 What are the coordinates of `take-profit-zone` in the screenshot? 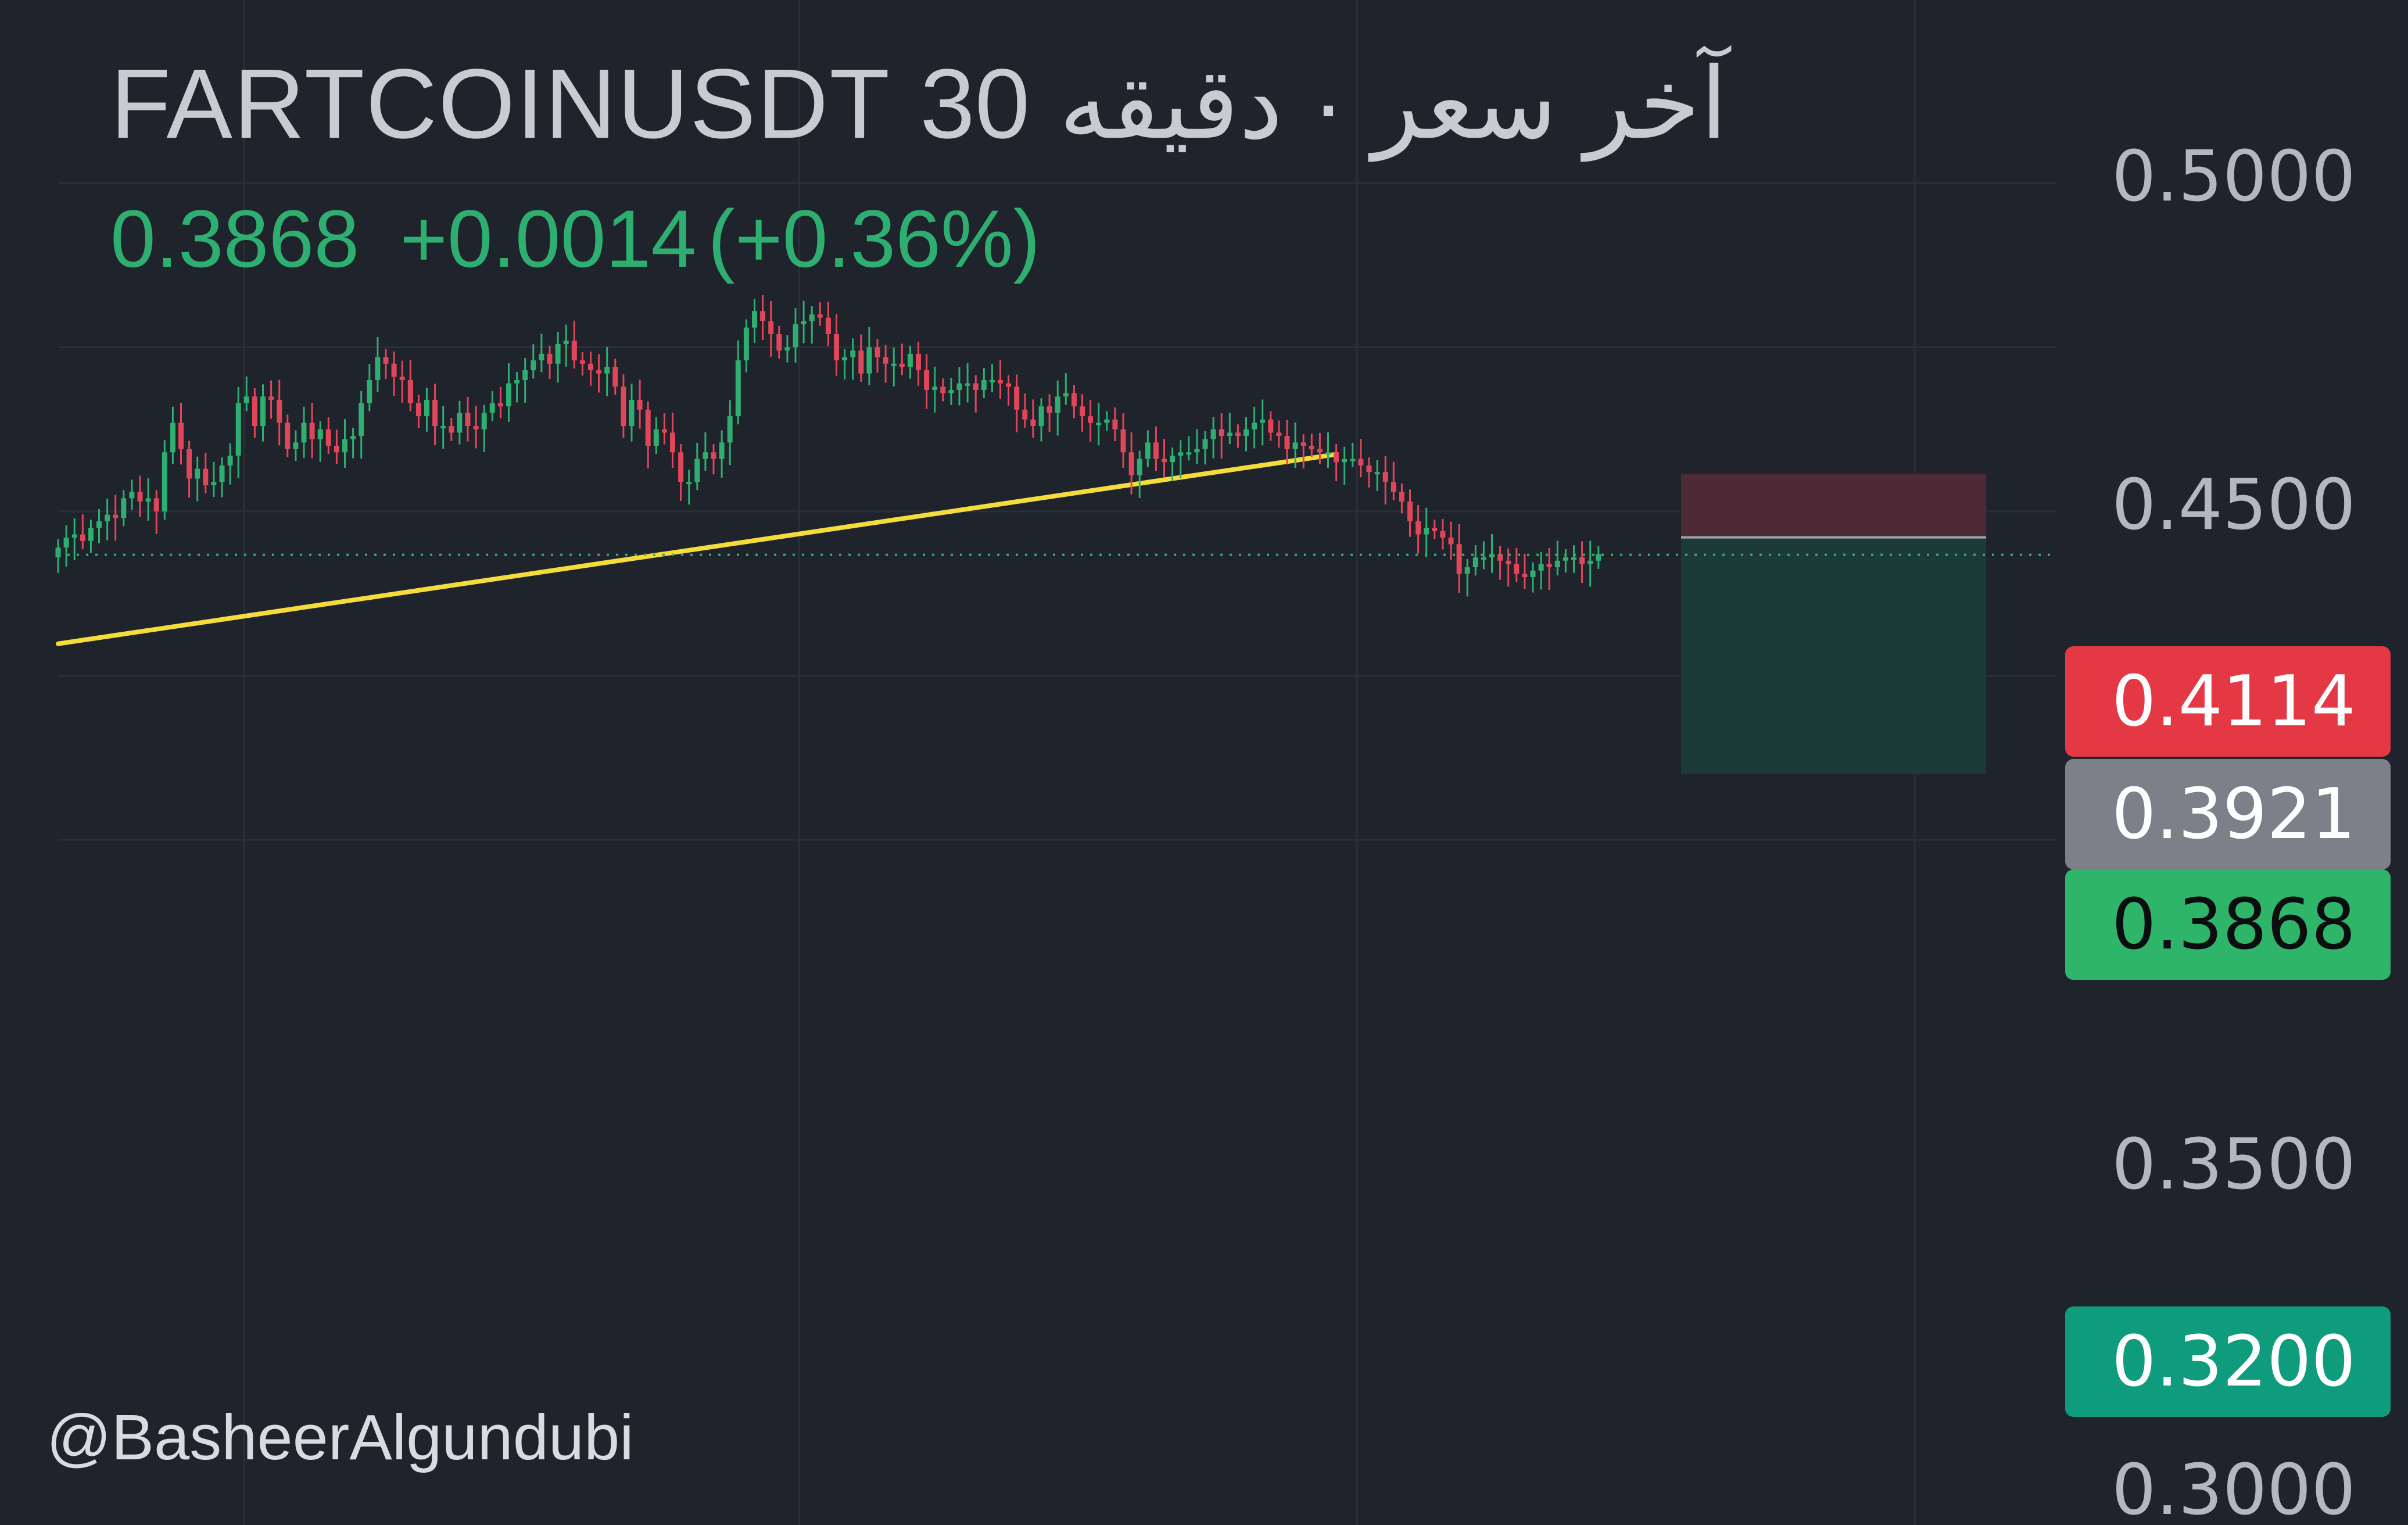 It's located at (1833, 655).